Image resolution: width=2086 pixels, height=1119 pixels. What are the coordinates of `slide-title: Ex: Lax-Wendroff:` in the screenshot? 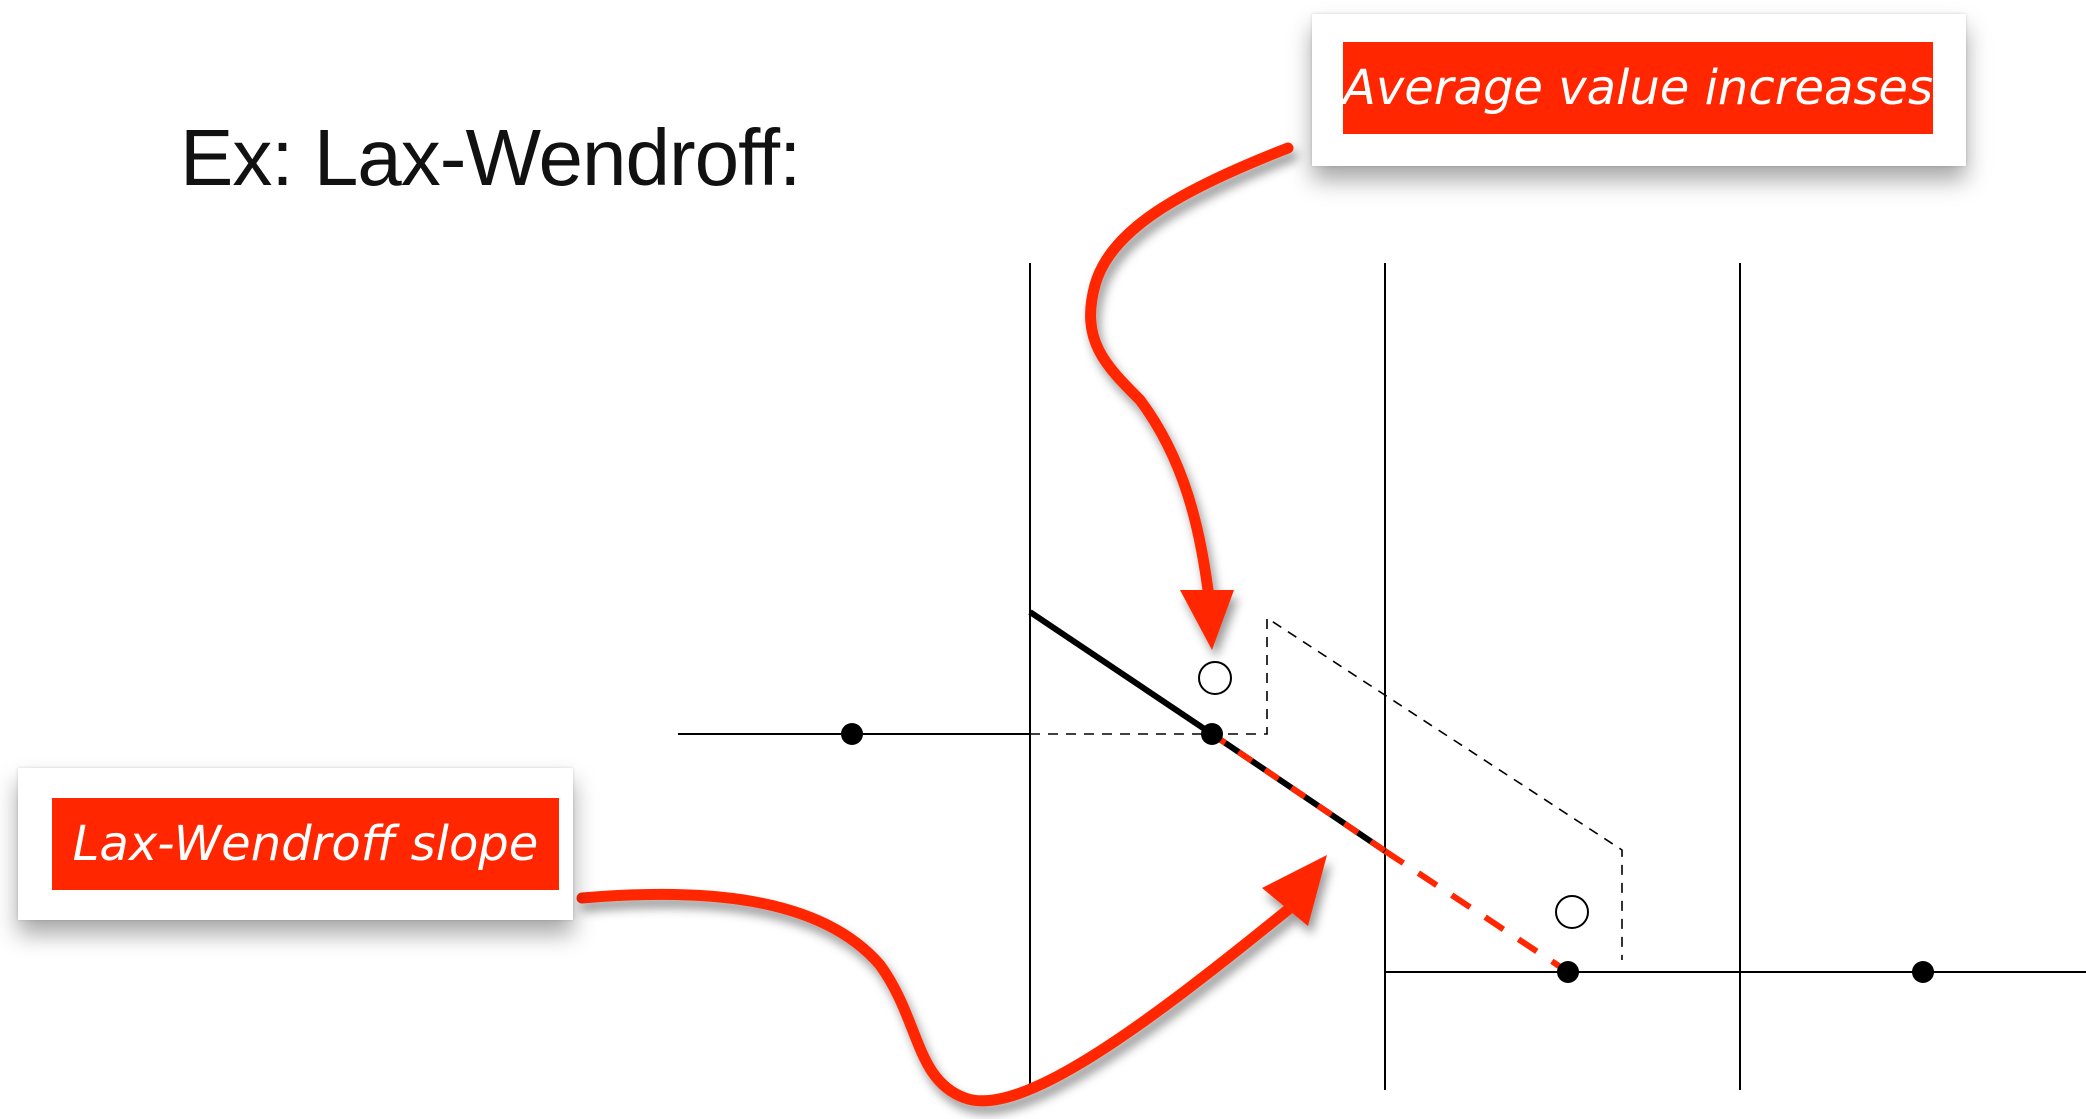 It's located at (490, 157).